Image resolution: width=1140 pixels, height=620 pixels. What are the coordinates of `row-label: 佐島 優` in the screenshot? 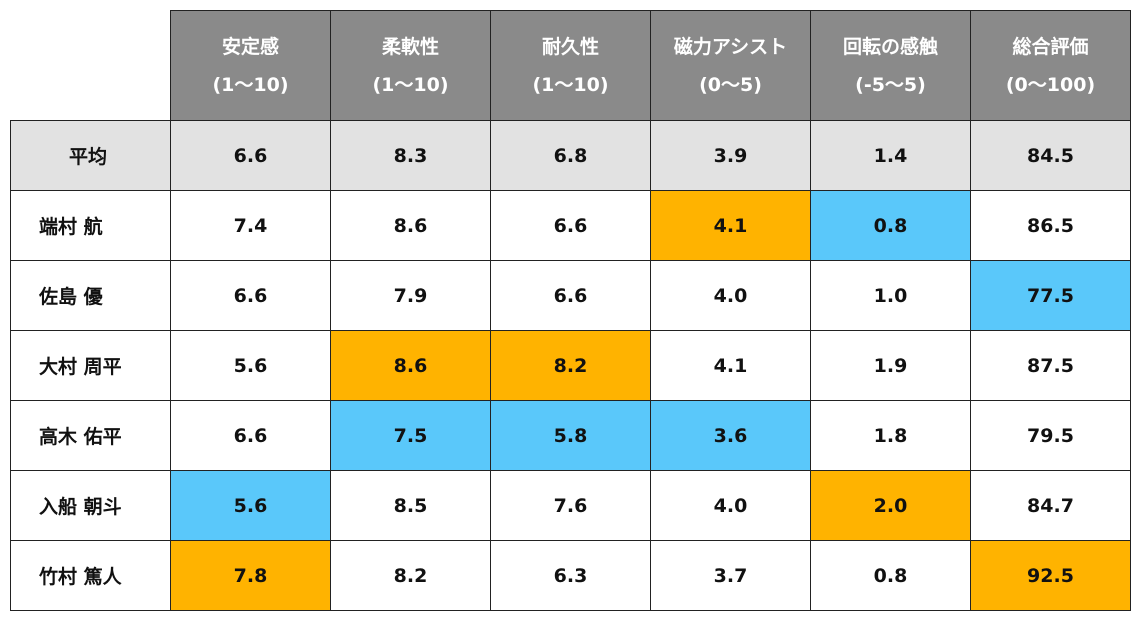 It's located at (90, 295).